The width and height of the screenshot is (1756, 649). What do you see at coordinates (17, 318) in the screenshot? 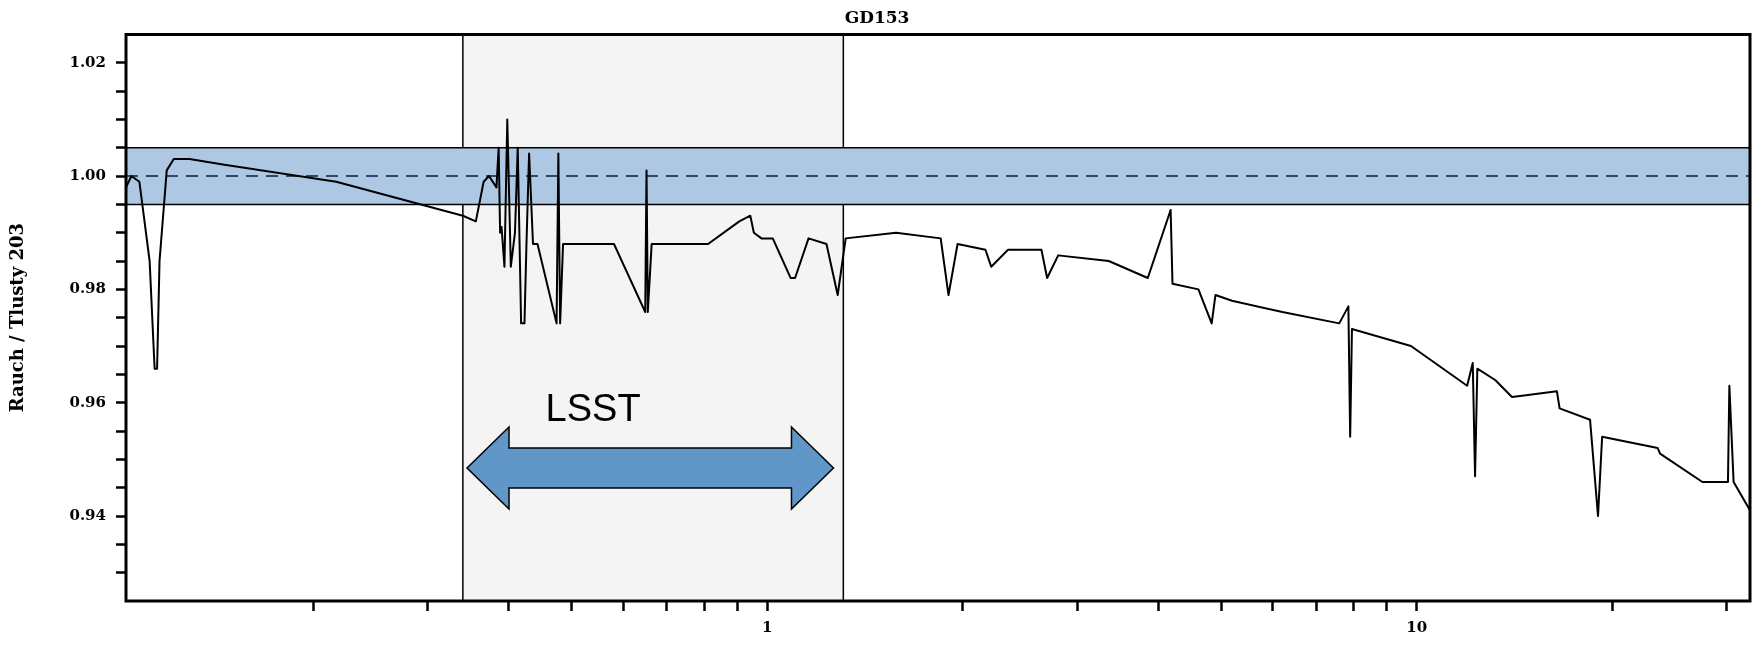
I see `y-axis-title: Rauch / Tlusty 203` at bounding box center [17, 318].